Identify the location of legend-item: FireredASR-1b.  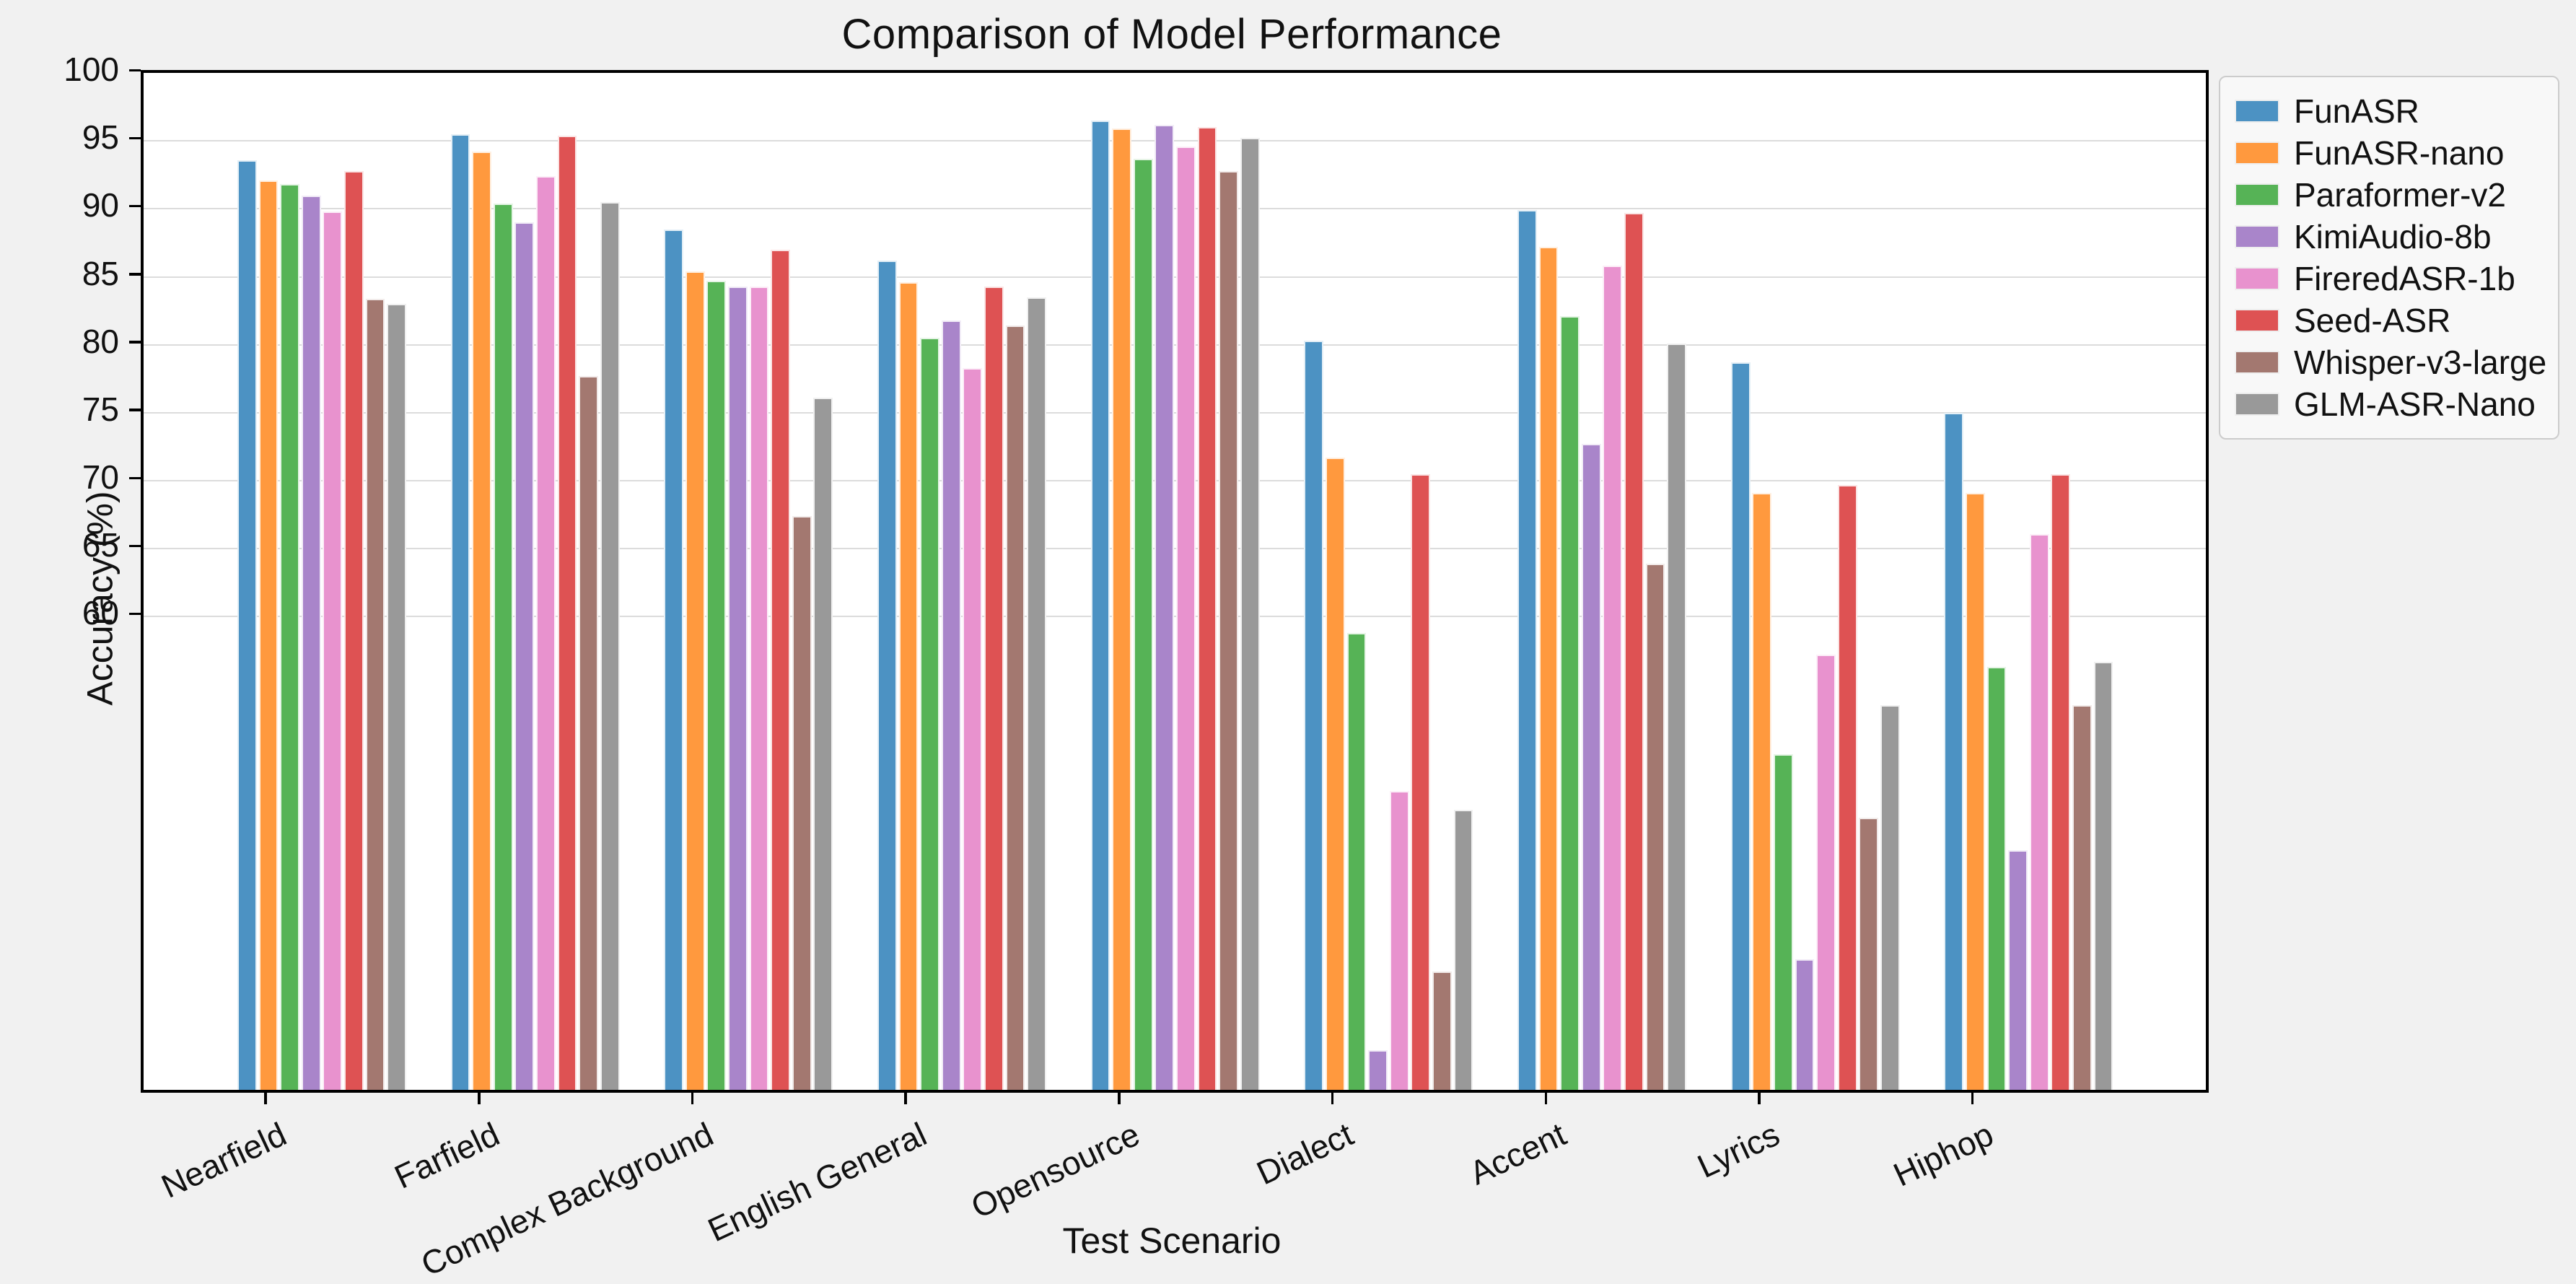
(2389, 279).